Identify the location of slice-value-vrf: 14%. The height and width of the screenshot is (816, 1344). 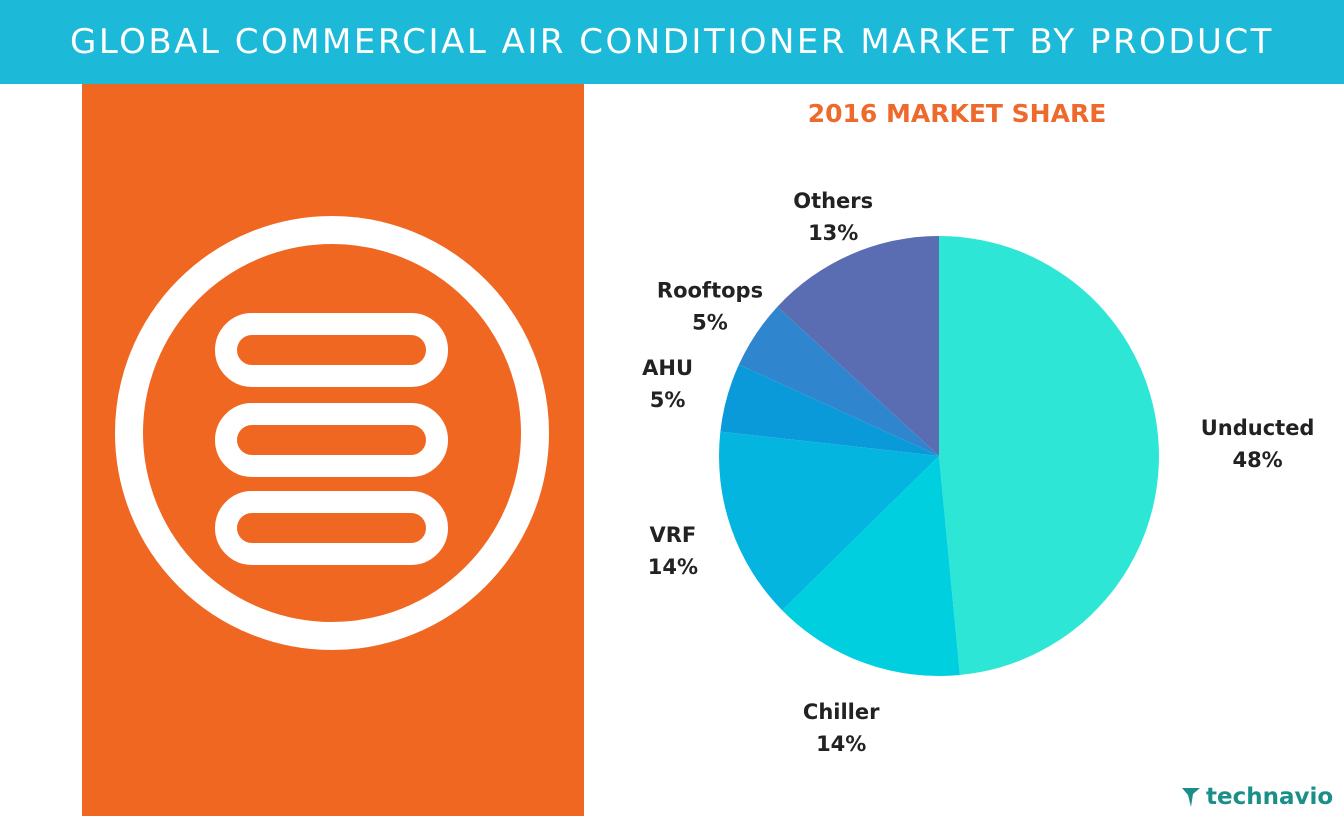
(673, 567).